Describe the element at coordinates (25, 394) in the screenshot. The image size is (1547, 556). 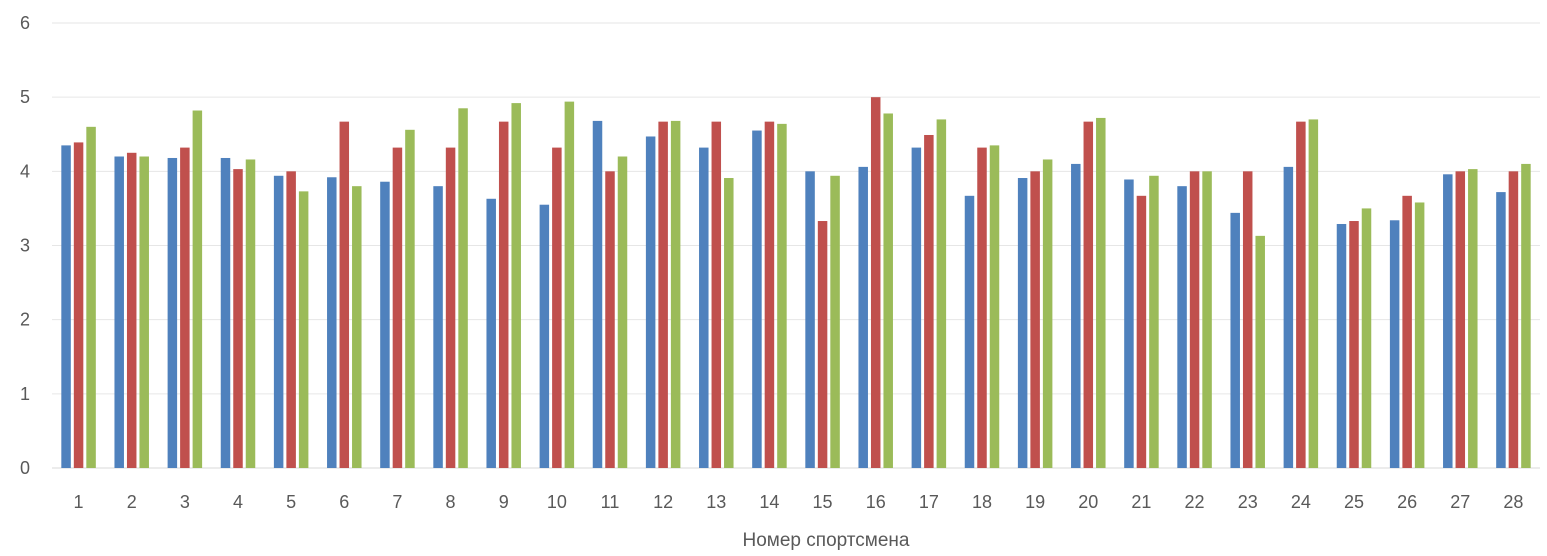
I see `y-tick-label: 1` at that location.